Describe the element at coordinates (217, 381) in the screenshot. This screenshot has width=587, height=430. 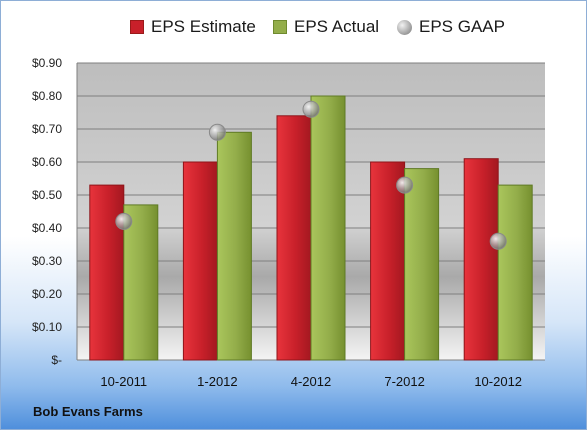
I see `x-tick-label: 1-2012` at that location.